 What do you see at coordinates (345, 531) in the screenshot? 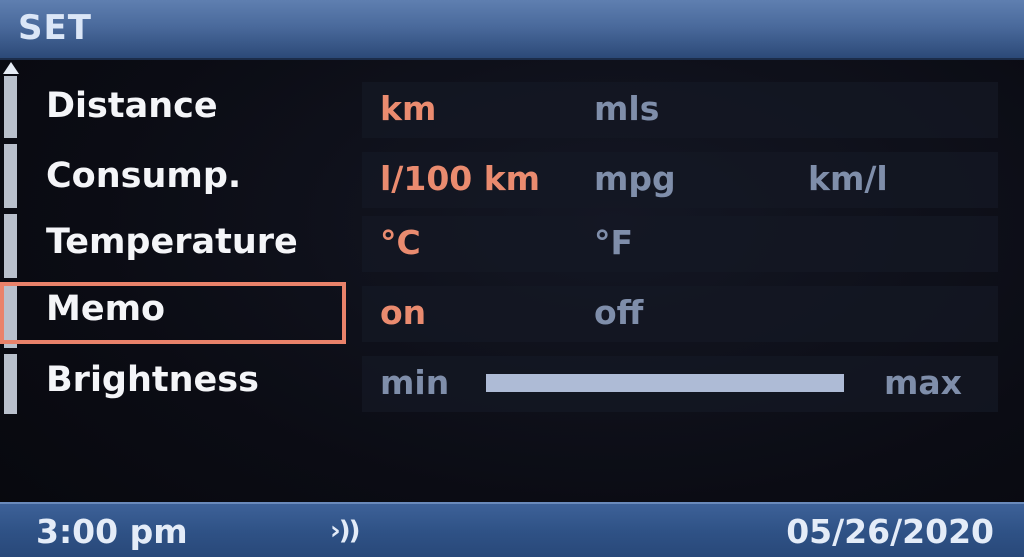
I see `signal-icon: ›))` at bounding box center [345, 531].